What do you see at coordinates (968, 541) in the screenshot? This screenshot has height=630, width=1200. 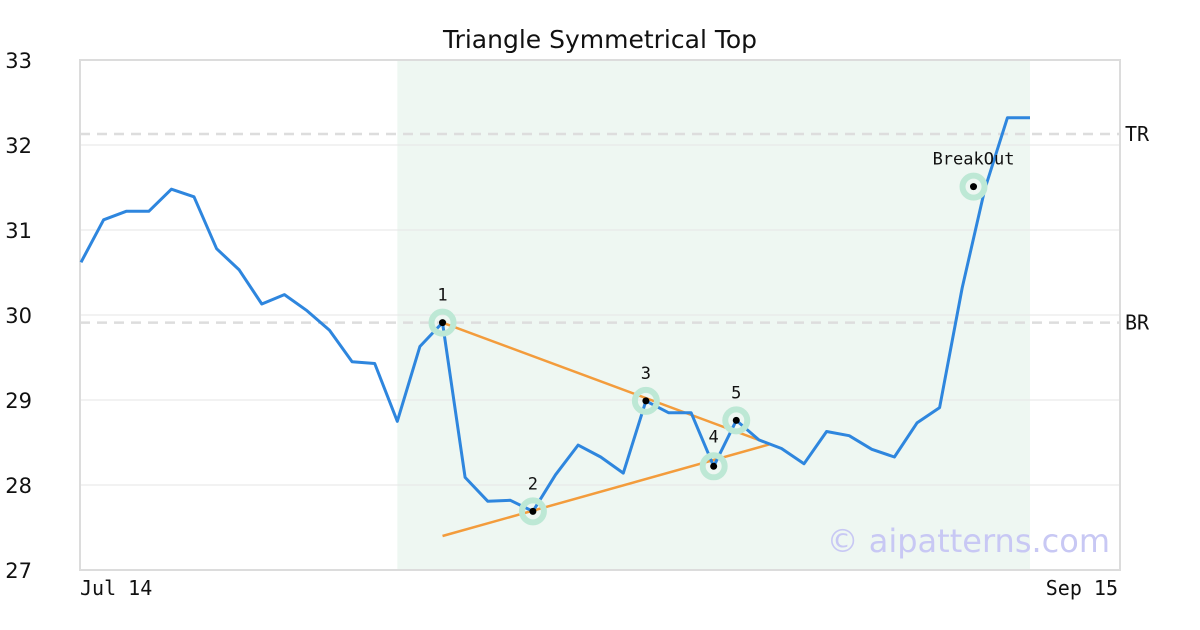 I see `watermark: © aipatterns.com` at bounding box center [968, 541].